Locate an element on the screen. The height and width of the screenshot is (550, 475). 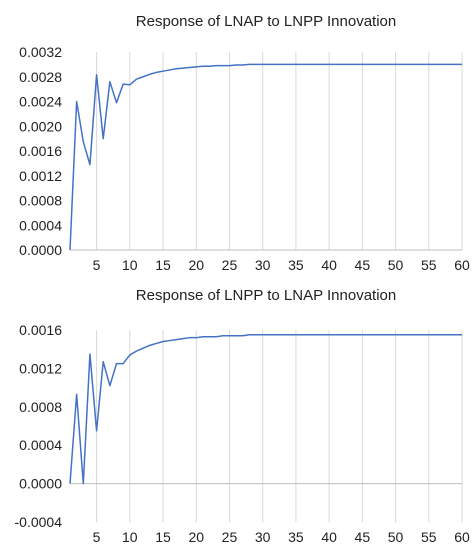
chart-title: Response of LNAP to LNPP Innovation is located at coordinates (266, 21).